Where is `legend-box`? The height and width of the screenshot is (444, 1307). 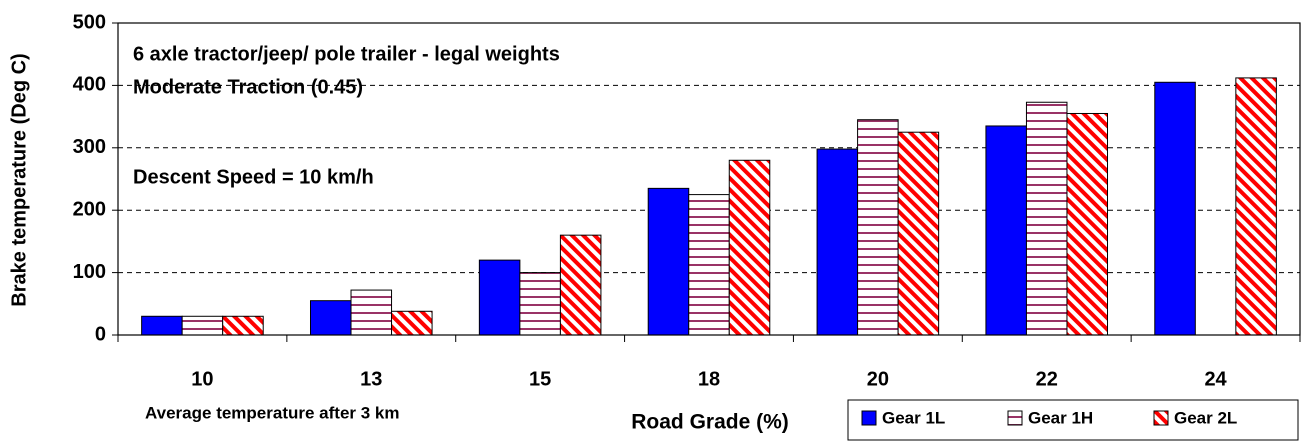
legend-box is located at coordinates (1073, 420).